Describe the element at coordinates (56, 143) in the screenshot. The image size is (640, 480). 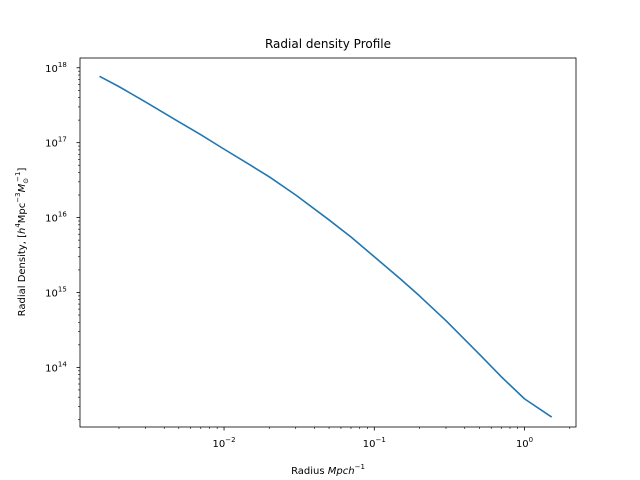
I see `y-tick-label: 1017` at that location.